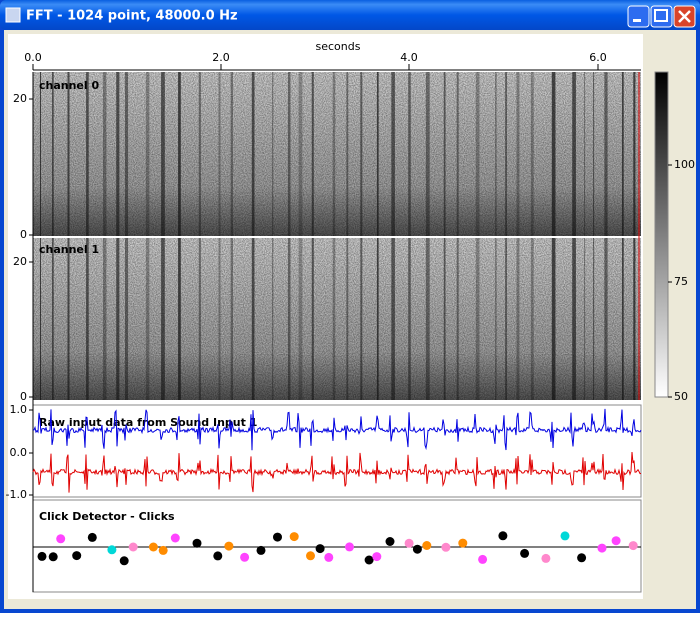 The height and width of the screenshot is (617, 700). Describe the element at coordinates (598, 57) in the screenshot. I see `time-tick-label: 6.0` at that location.